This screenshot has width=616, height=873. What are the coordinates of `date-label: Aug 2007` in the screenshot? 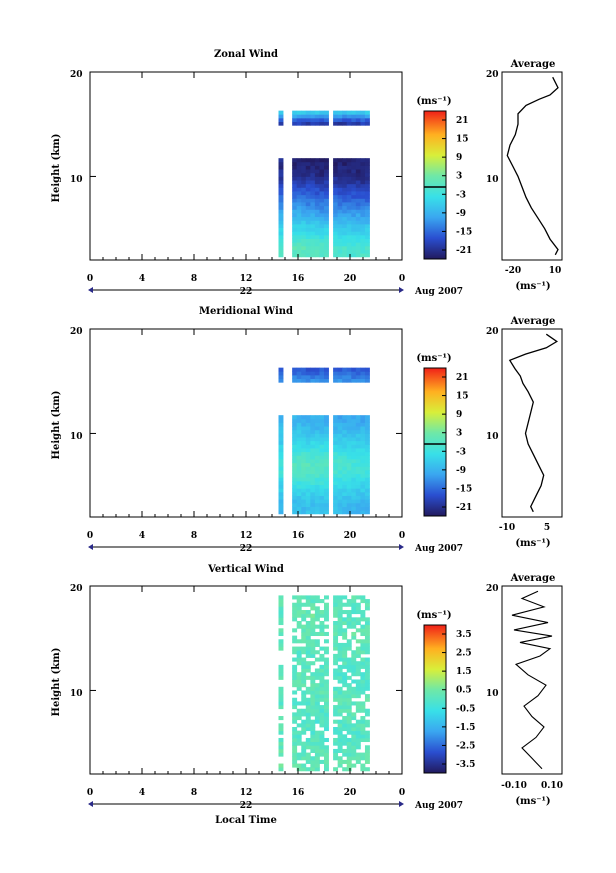 It's located at (438, 292).